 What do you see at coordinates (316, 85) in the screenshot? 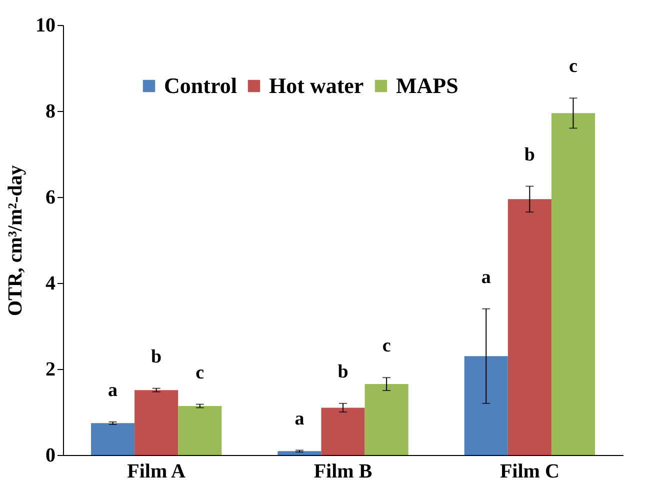
I see `legend-label: Hot water` at bounding box center [316, 85].